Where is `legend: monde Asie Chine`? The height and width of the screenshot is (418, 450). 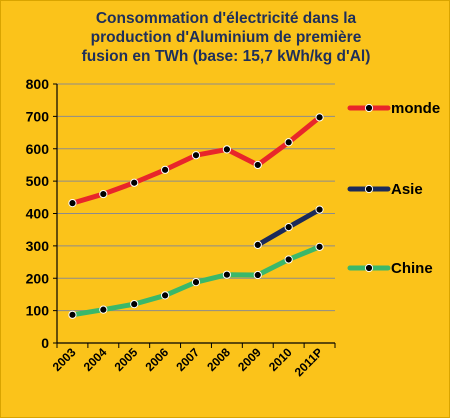 legend: monde Asie Chine is located at coordinates (393, 188).